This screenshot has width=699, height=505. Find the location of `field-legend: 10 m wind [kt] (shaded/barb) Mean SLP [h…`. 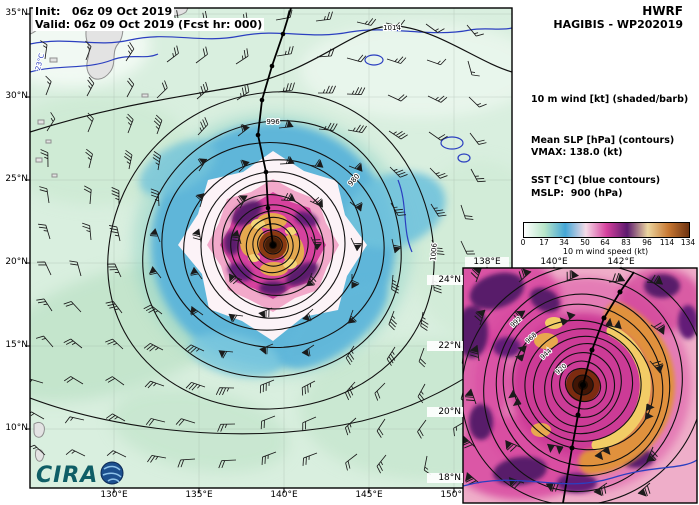

field-legend: 10 m wind [kt] (shaded/barb) Mean SLP [h… is located at coordinates (609, 140).